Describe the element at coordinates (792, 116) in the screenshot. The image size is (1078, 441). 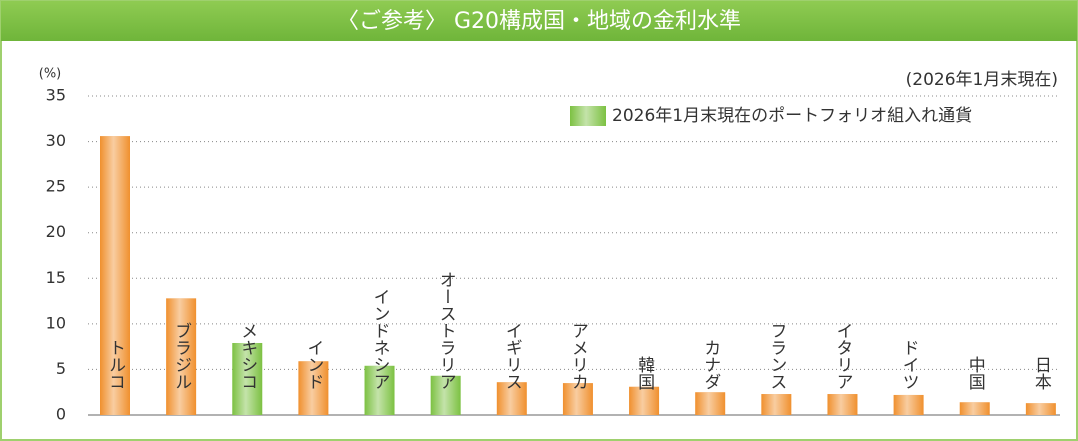
I see `legend-label: 2026年1月末現在のポートフォリオ組入れ通貨` at that location.